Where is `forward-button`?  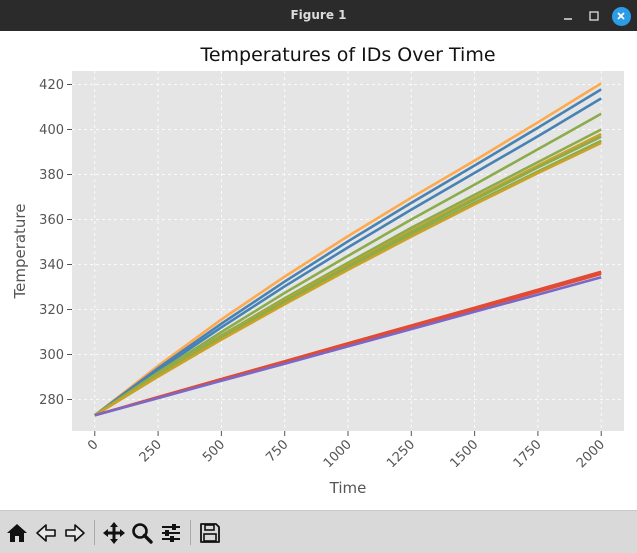 forward-button is located at coordinates (74, 532).